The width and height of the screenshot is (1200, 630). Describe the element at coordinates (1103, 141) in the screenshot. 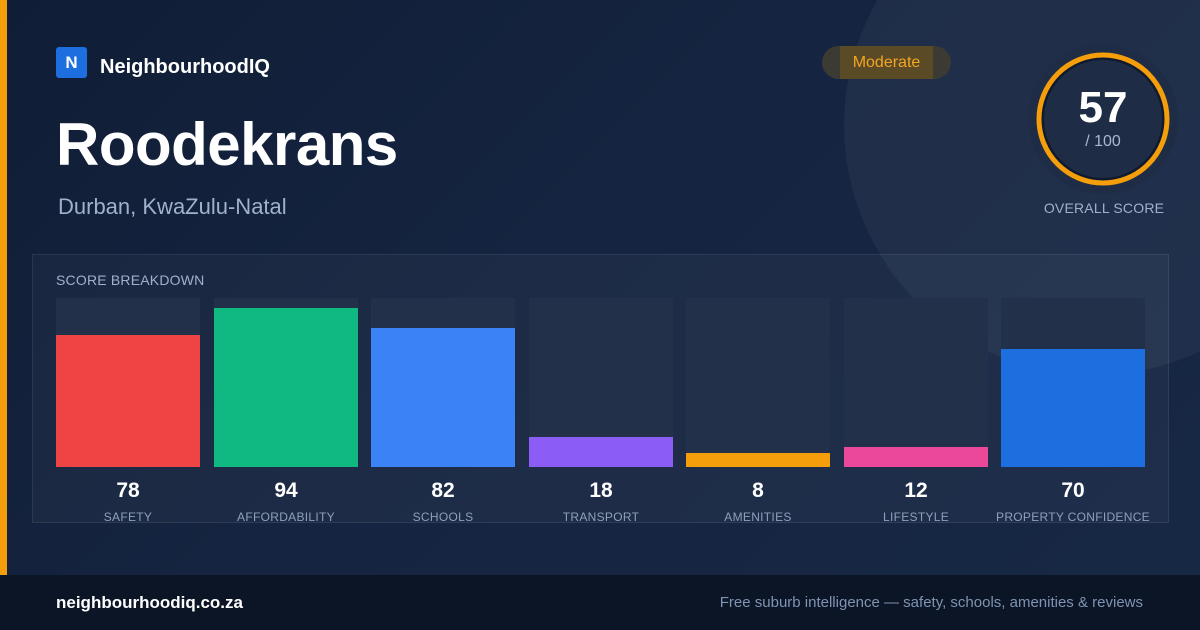

I see `overall-score-max: / 100` at that location.